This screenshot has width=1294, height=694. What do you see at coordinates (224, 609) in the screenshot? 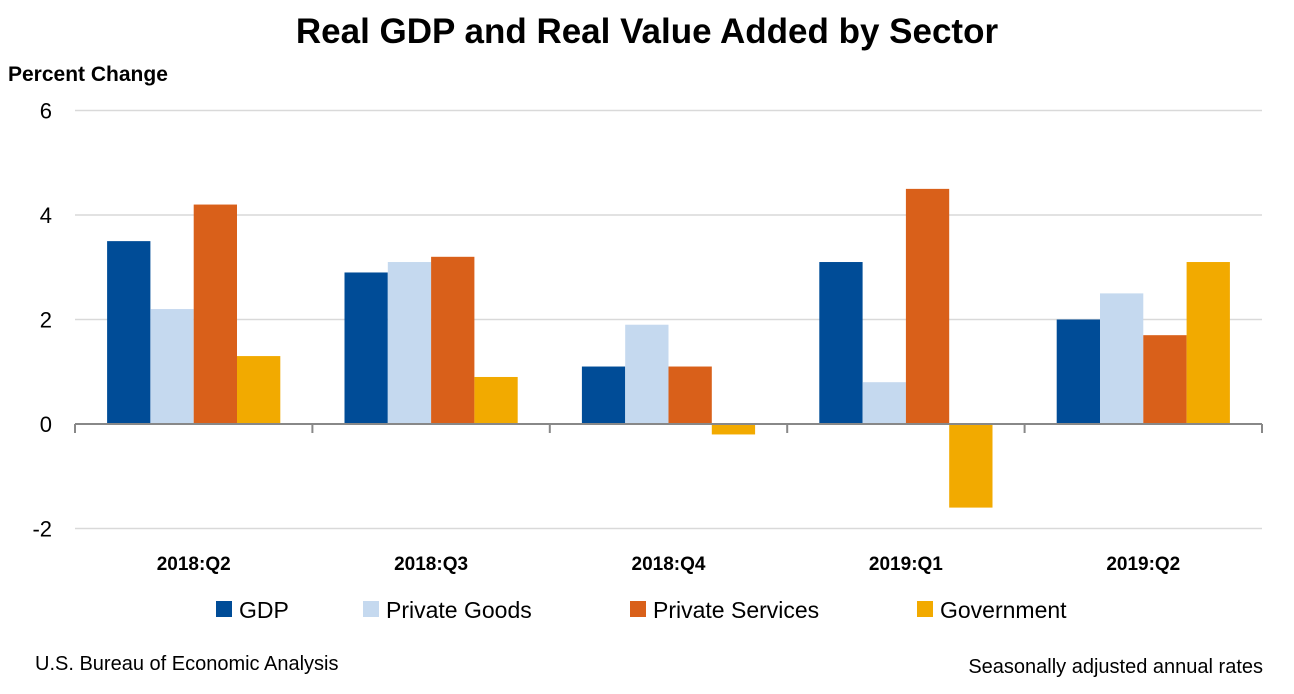
I see `legend-swatch-gdp` at bounding box center [224, 609].